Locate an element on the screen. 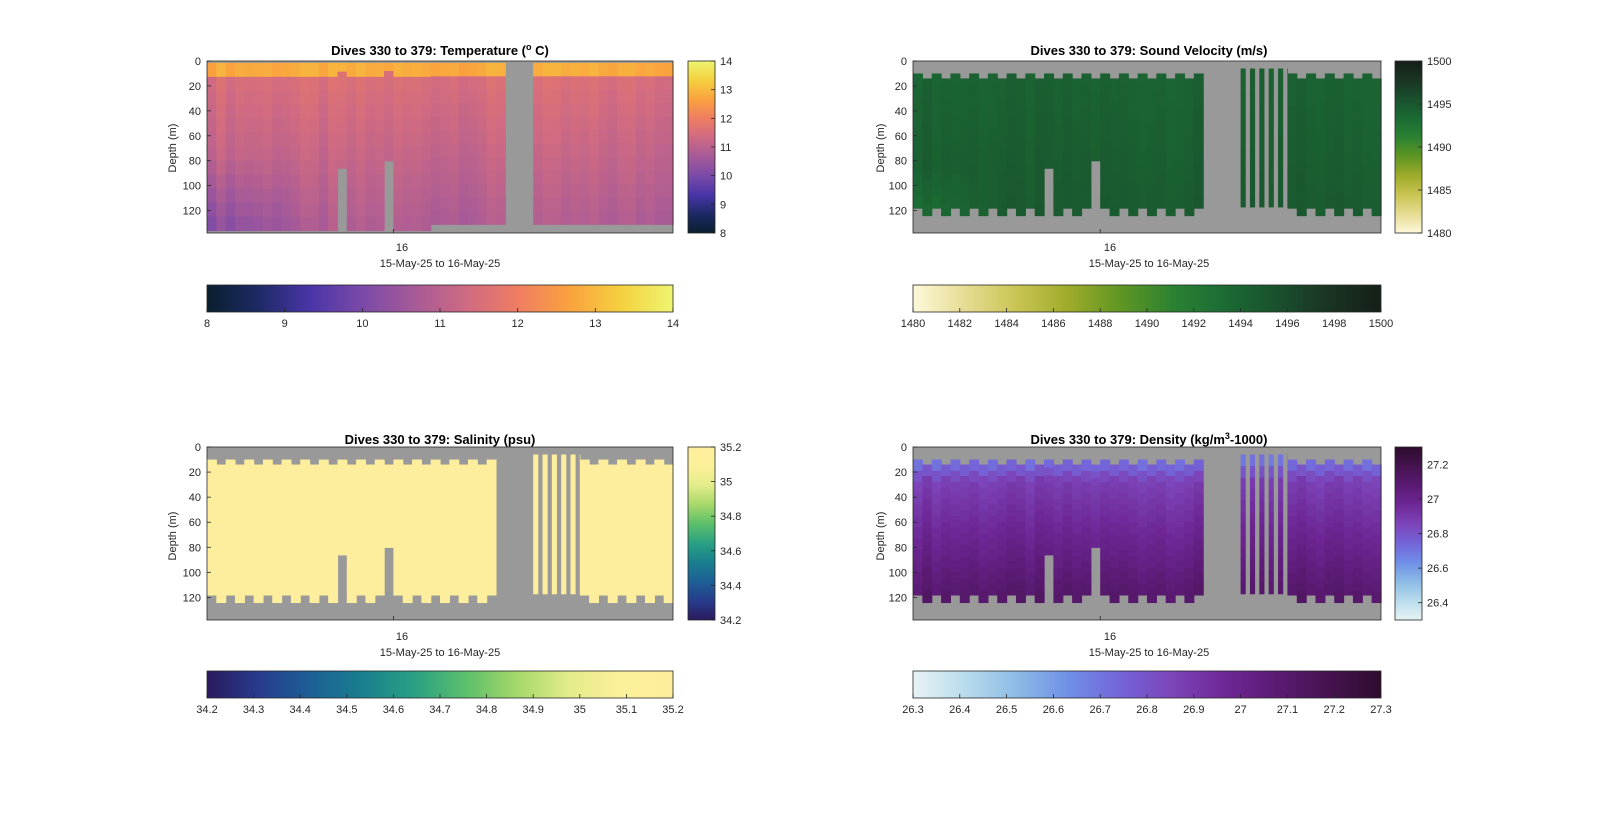 The height and width of the screenshot is (815, 1600). temperature-bottom-colorbar-label: 13 is located at coordinates (595, 324).